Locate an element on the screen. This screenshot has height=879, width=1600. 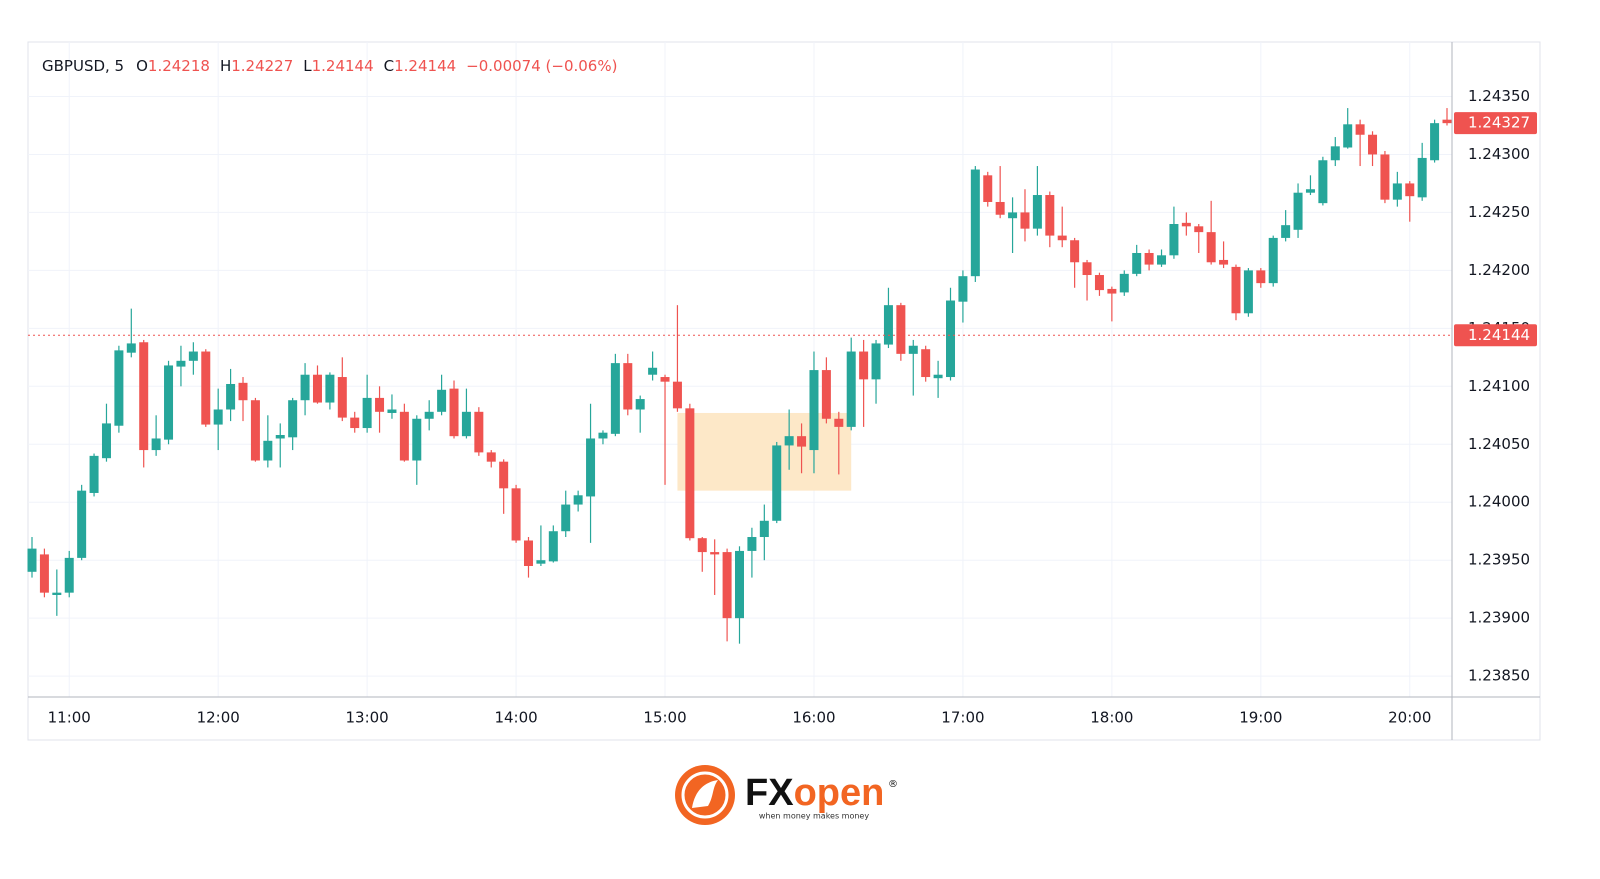
y-tick-label: 1.23850 is located at coordinates (1499, 676).